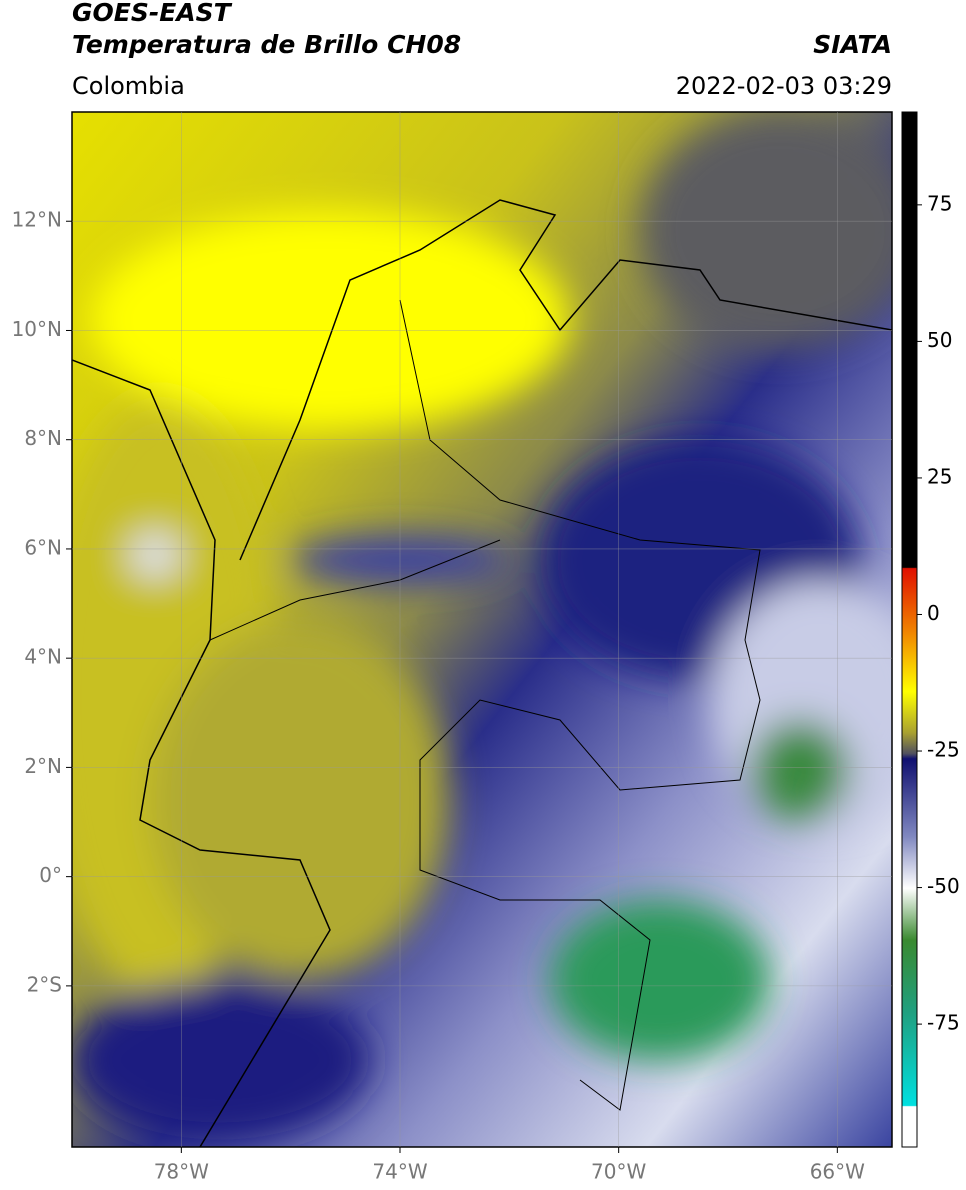  Describe the element at coordinates (837, 1172) in the screenshot. I see `x-tick-label: 66°W` at that location.